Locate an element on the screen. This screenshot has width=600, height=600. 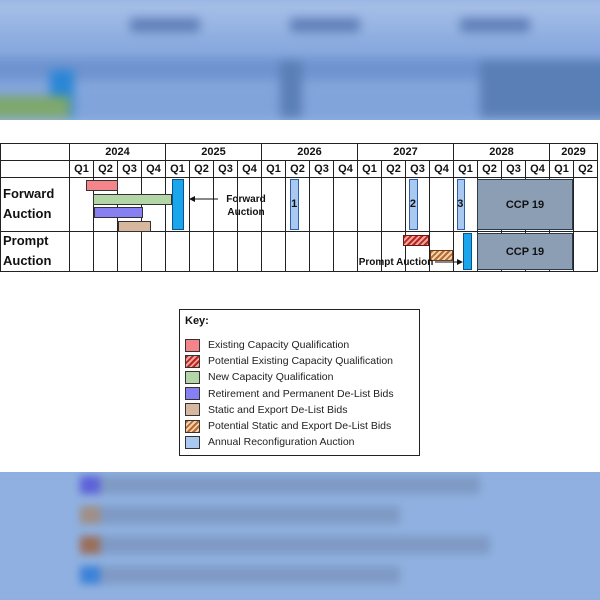
annotation-line: Forward is located at coordinates (246, 199).